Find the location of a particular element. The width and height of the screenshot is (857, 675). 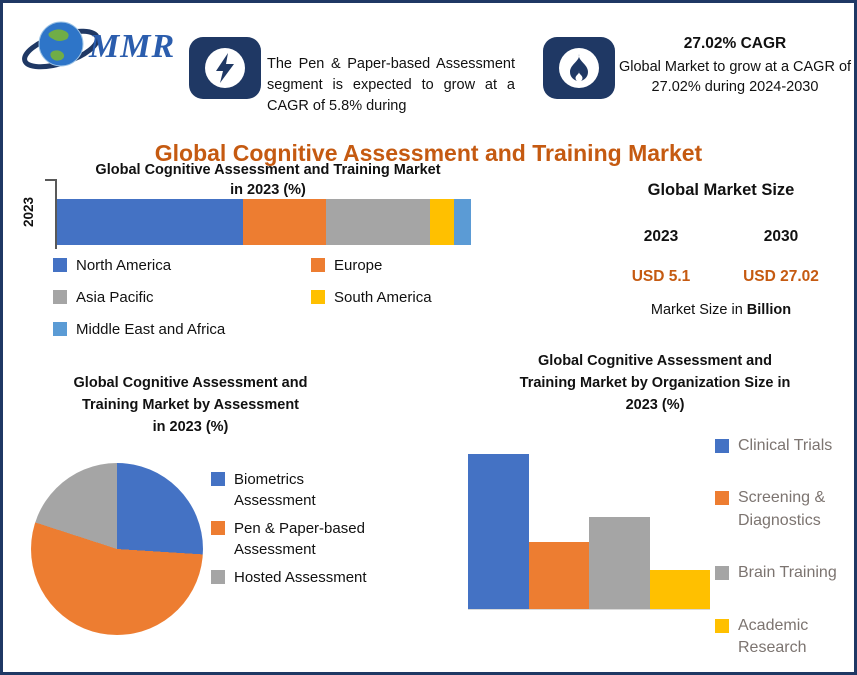

stacked-segment-middle-east-and-africa is located at coordinates (462, 222).